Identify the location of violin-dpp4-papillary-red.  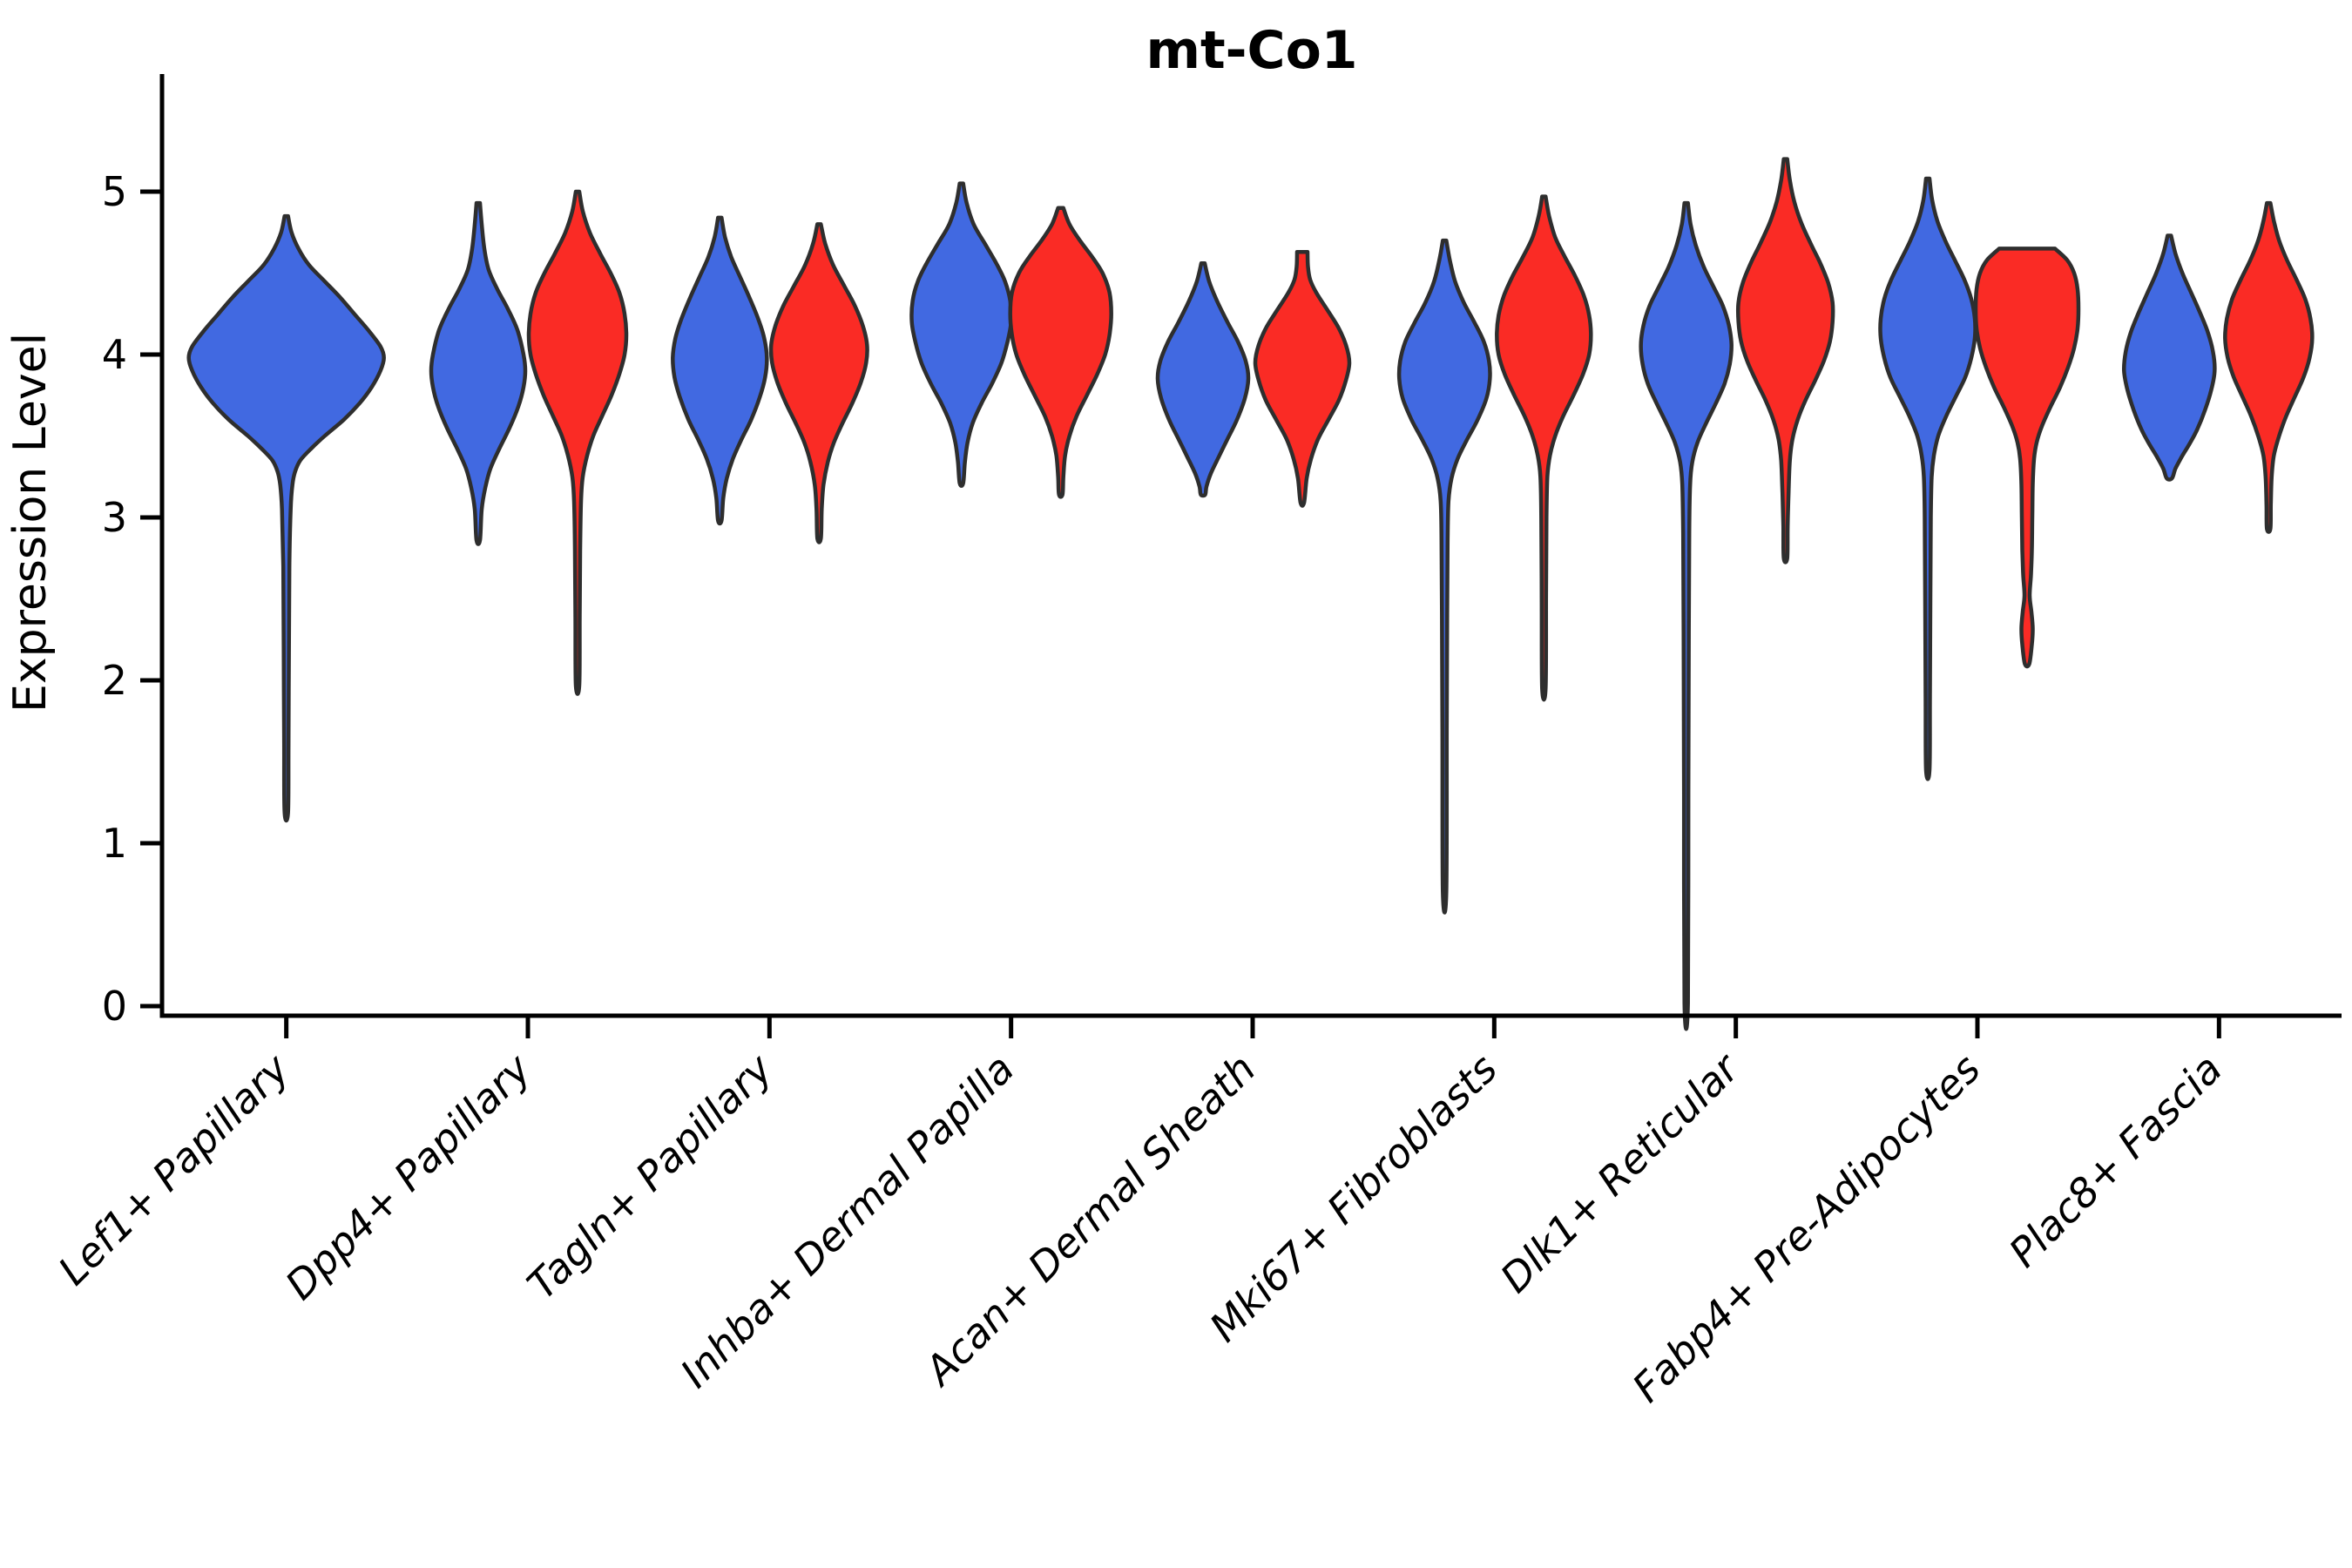
(577, 442).